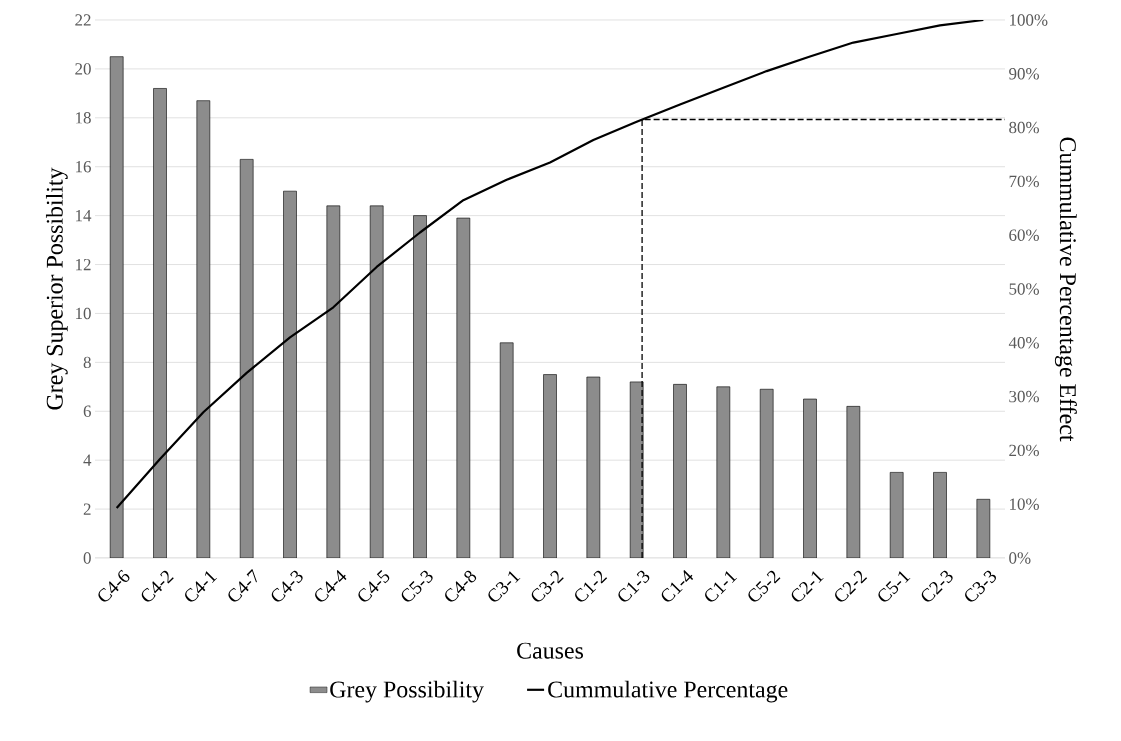 The width and height of the screenshot is (1121, 741). I want to click on x-tick-label: C4-5, so click(374, 585).